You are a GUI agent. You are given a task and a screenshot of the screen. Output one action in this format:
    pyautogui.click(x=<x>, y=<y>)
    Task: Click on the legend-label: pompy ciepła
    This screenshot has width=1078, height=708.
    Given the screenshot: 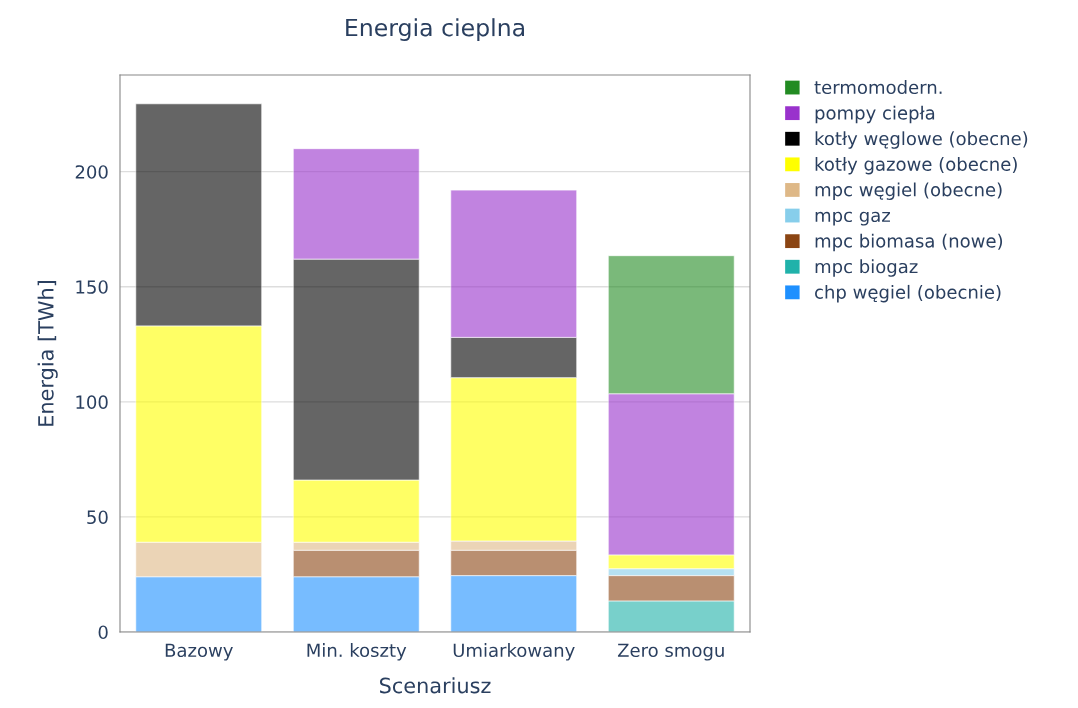 What is the action you would take?
    pyautogui.click(x=875, y=114)
    